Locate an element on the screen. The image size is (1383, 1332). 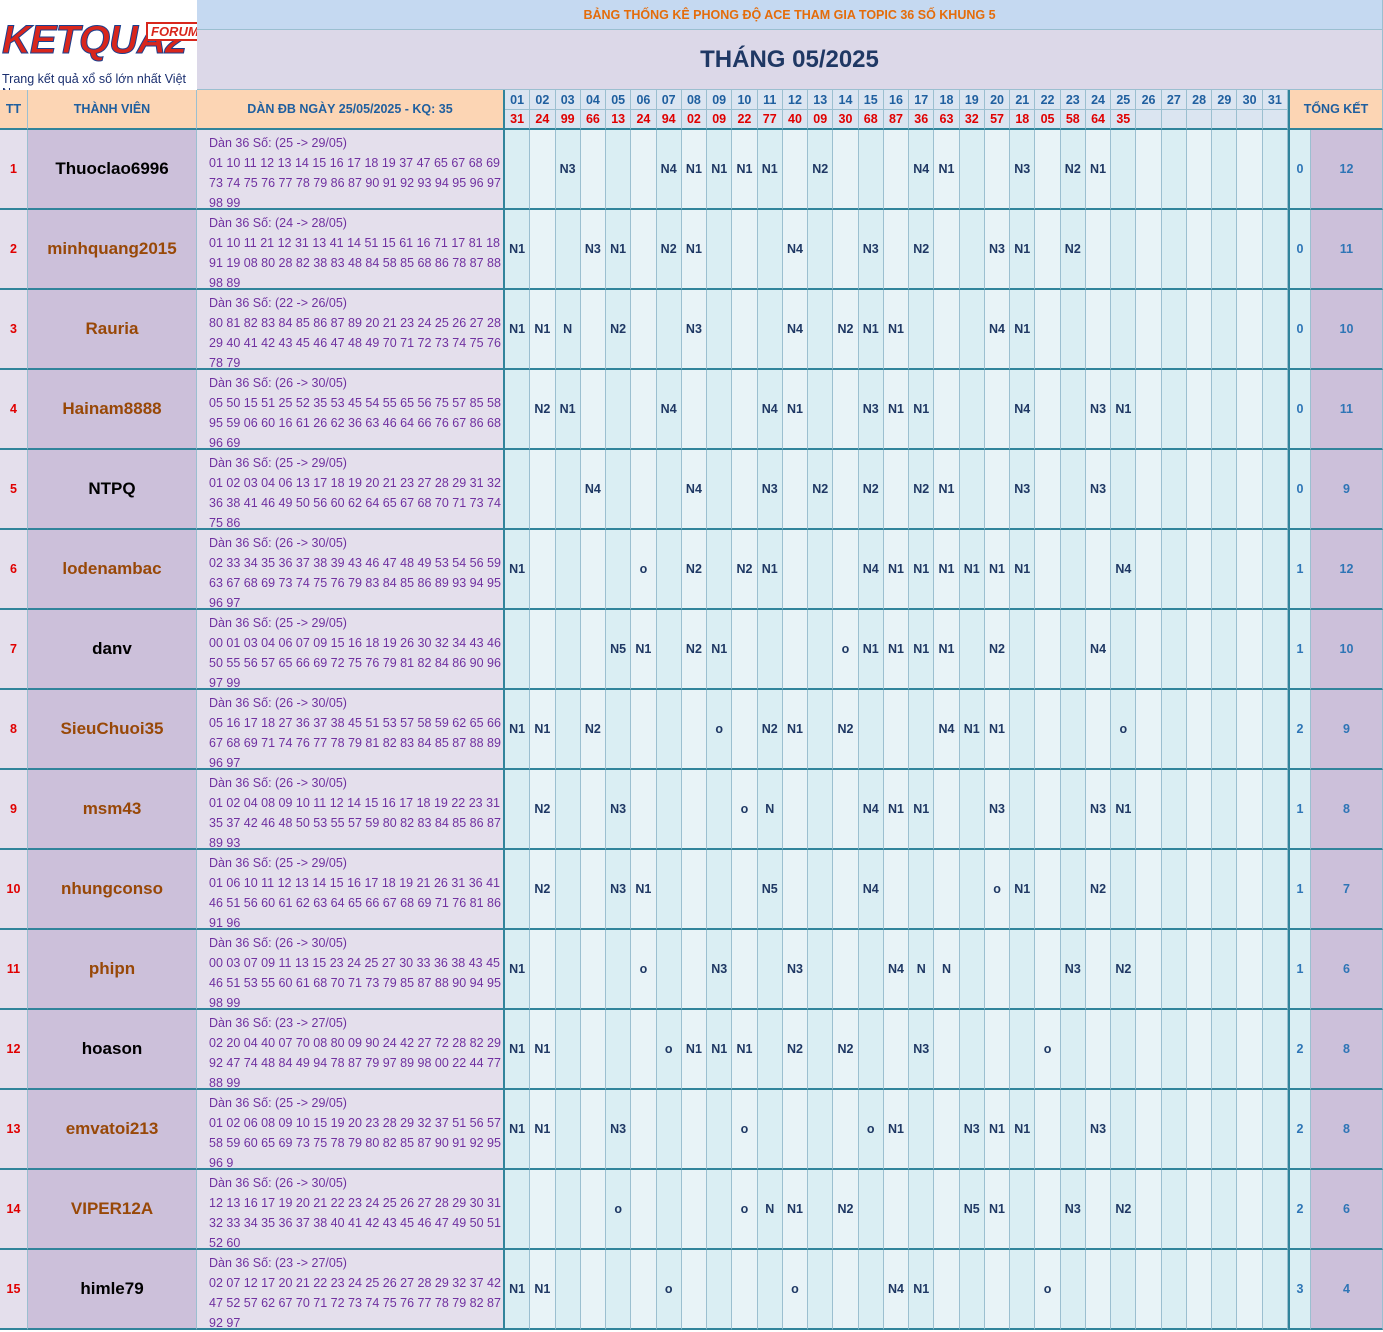
month-title: THÁNG 05/2025 is located at coordinates (790, 60).